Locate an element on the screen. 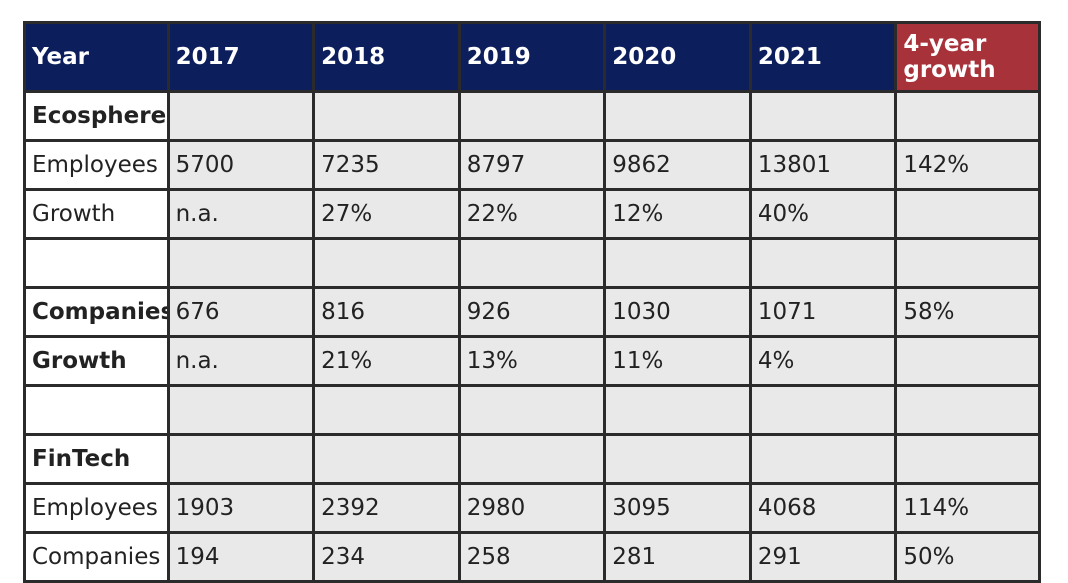 The image size is (1068, 583). table-row: Companies 676 816 926 1030 1071 58% is located at coordinates (532, 312).